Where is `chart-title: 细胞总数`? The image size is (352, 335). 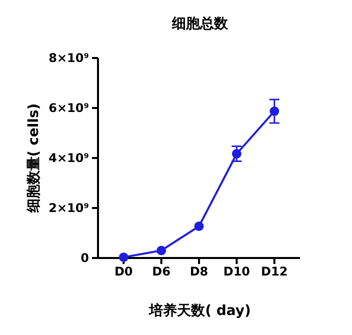
chart-title: 细胞总数 is located at coordinates (200, 24).